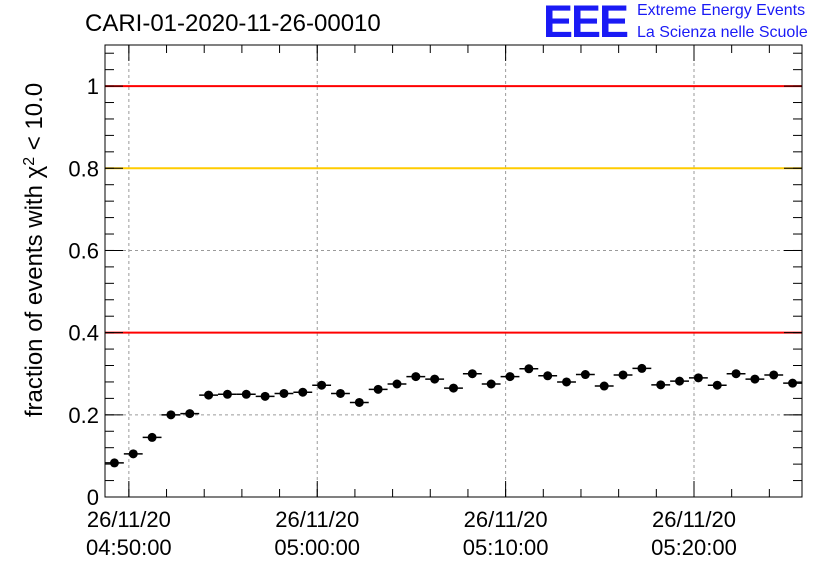 The image size is (836, 572). What do you see at coordinates (129, 547) in the screenshot?
I see `x-tick-time-label: 04:50:00` at bounding box center [129, 547].